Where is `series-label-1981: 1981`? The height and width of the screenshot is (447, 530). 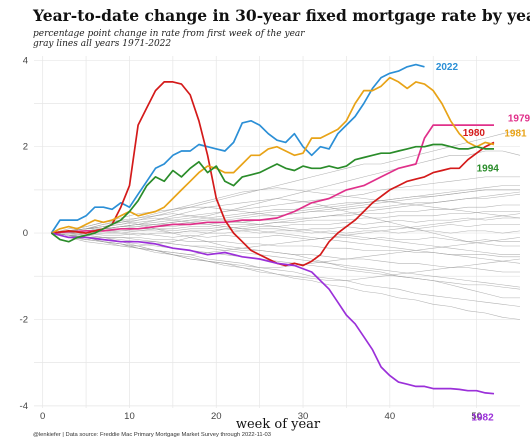 series-label-1981: 1981 is located at coordinates (515, 134).